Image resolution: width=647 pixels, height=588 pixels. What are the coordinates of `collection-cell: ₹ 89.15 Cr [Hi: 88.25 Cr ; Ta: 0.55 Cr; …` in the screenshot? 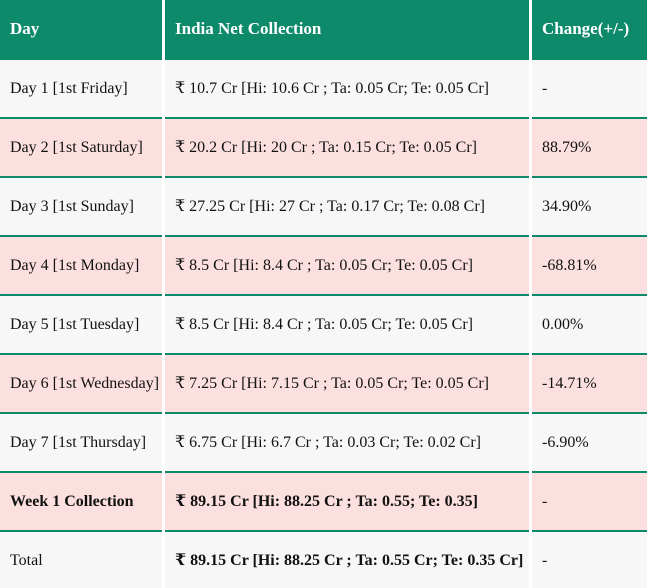 It's located at (347, 559).